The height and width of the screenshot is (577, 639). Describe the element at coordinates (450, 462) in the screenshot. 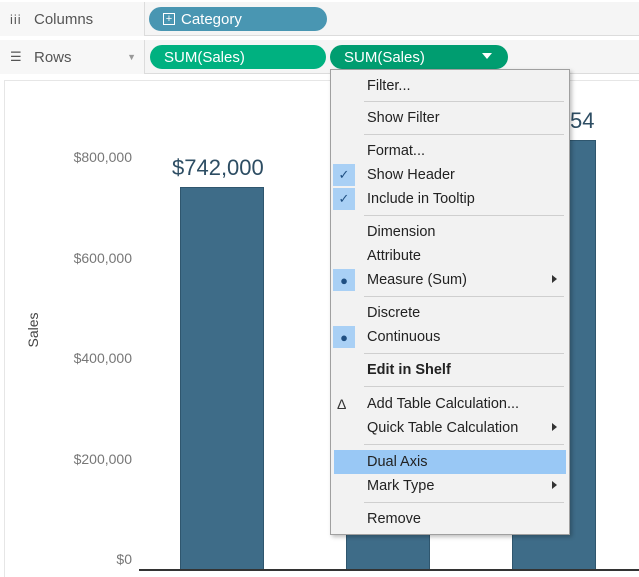

I see `menu-dual-axis: Dual Axis` at that location.